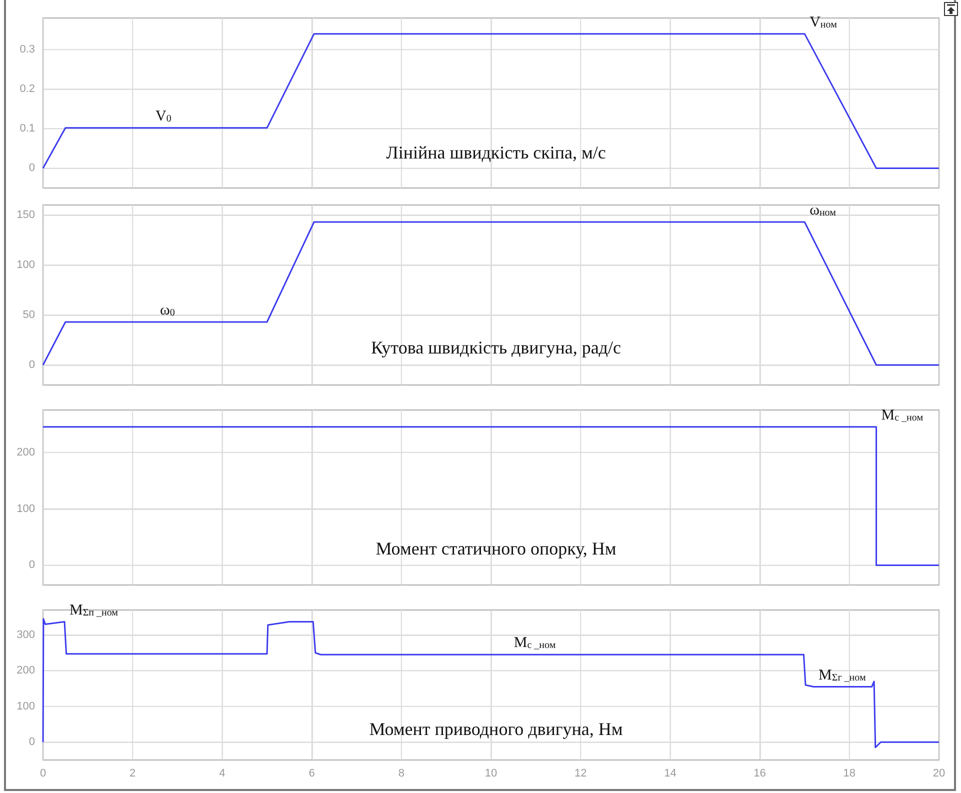  What do you see at coordinates (27, 50) in the screenshot?
I see `y-tick-label: 0.3` at bounding box center [27, 50].